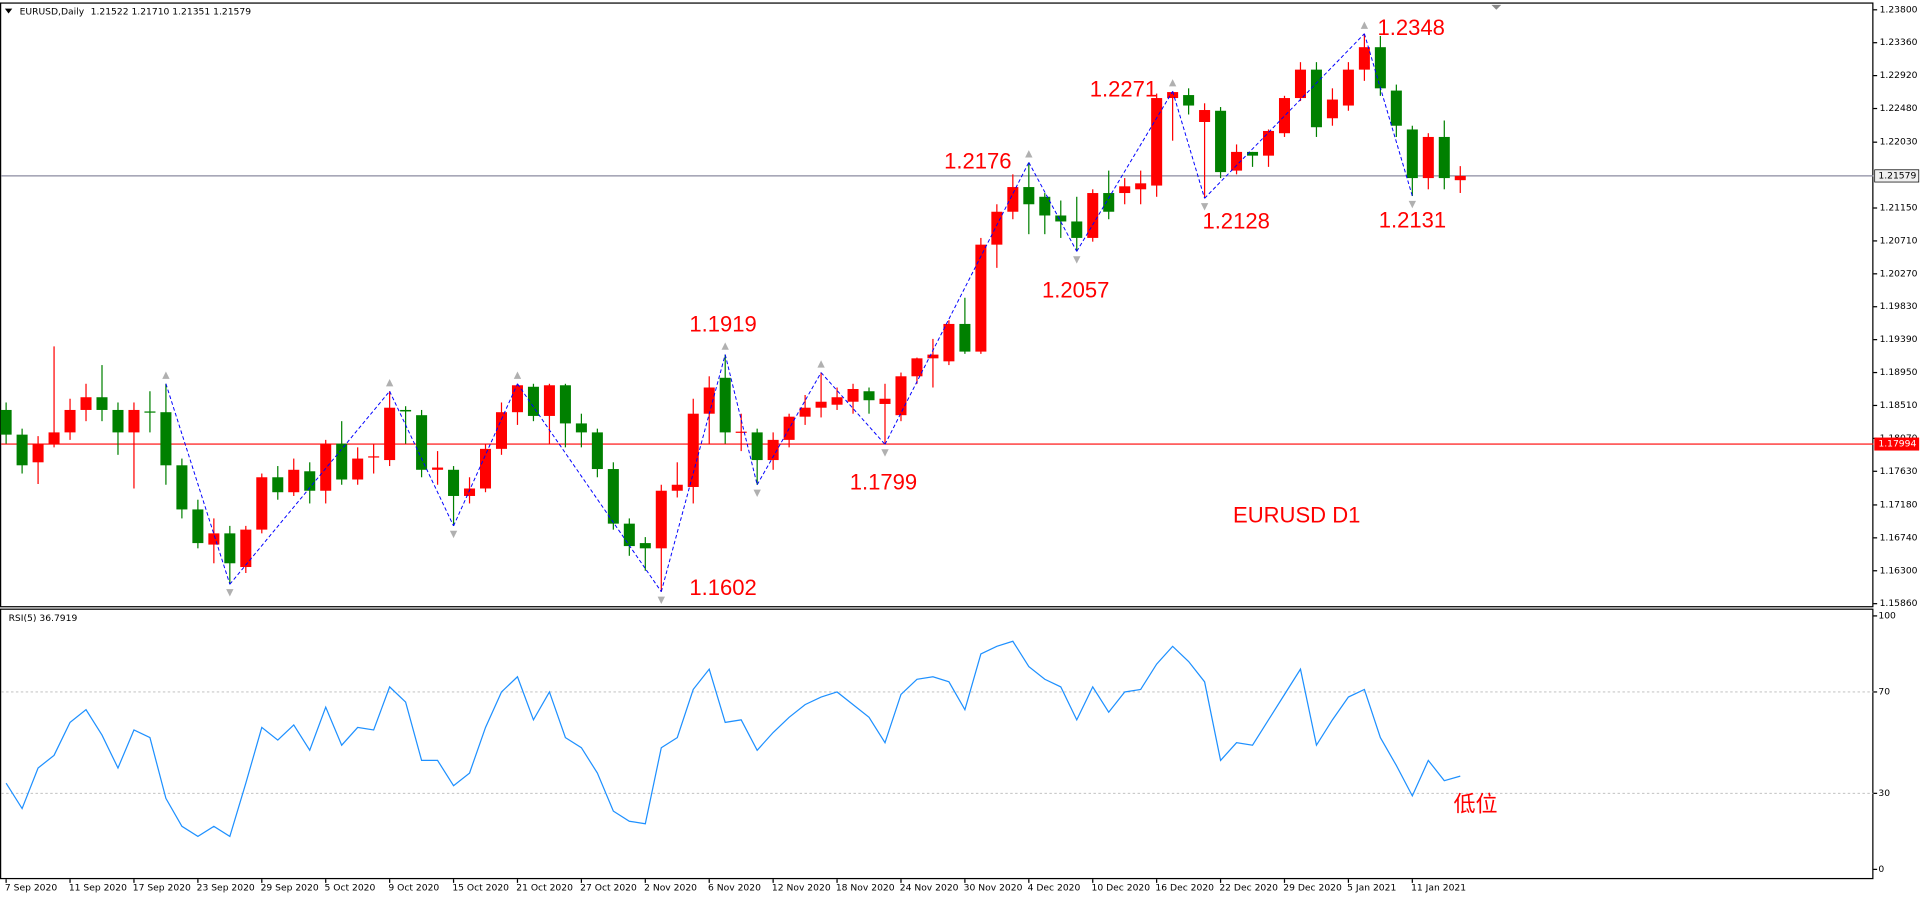 This screenshot has width=1920, height=900. I want to click on price-label: 1.17994, so click(1897, 444).